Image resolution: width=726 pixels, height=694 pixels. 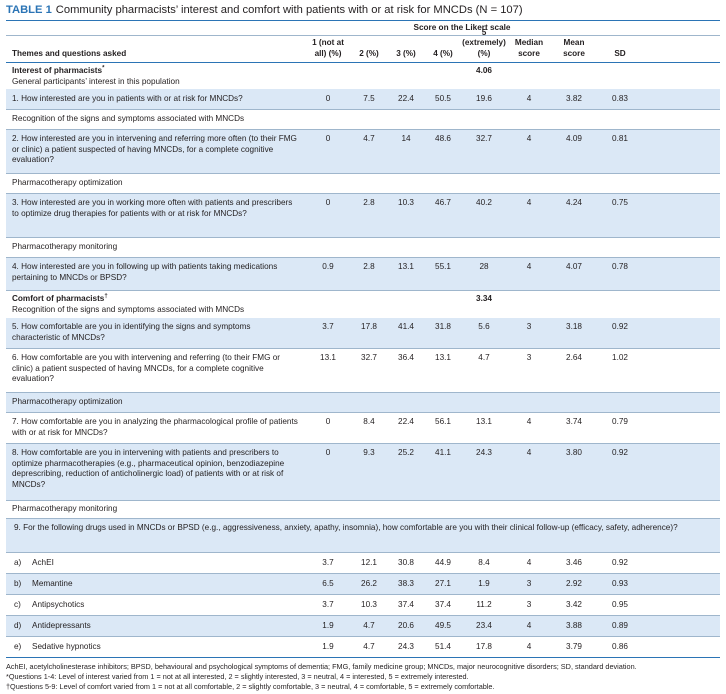 What do you see at coordinates (369, 583) in the screenshot?
I see `cell-value: 26.2` at bounding box center [369, 583].